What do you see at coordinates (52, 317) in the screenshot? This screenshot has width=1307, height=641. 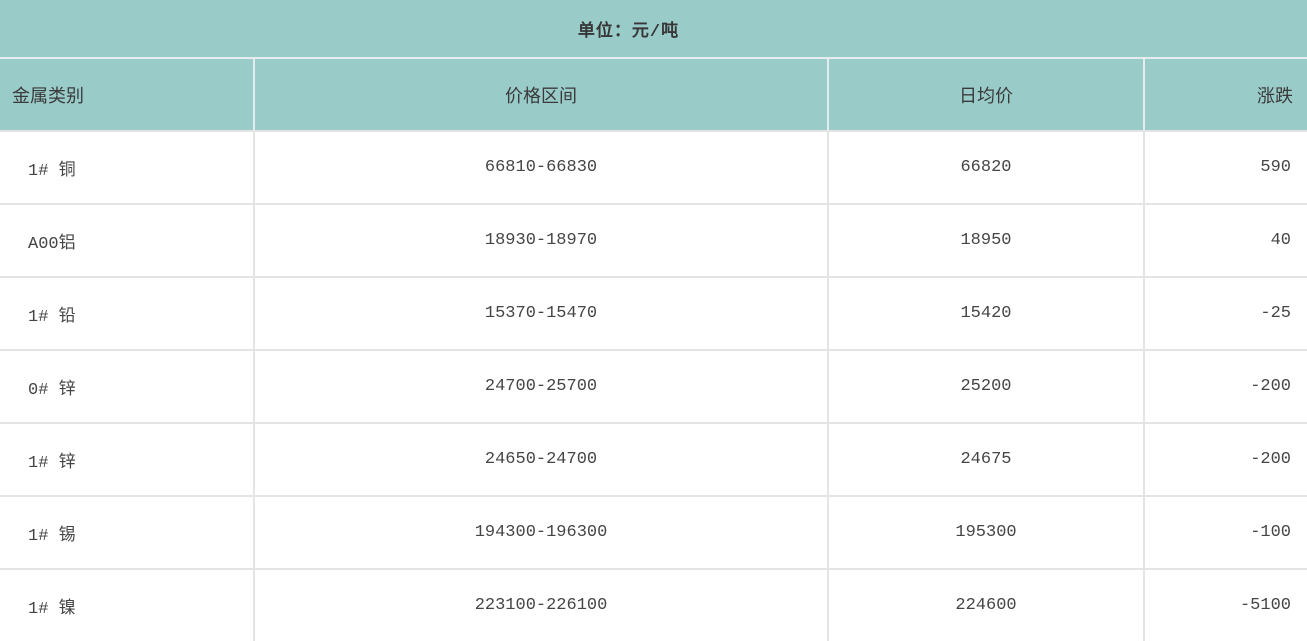 I see `cell-metal-category: 1# 铅` at bounding box center [52, 317].